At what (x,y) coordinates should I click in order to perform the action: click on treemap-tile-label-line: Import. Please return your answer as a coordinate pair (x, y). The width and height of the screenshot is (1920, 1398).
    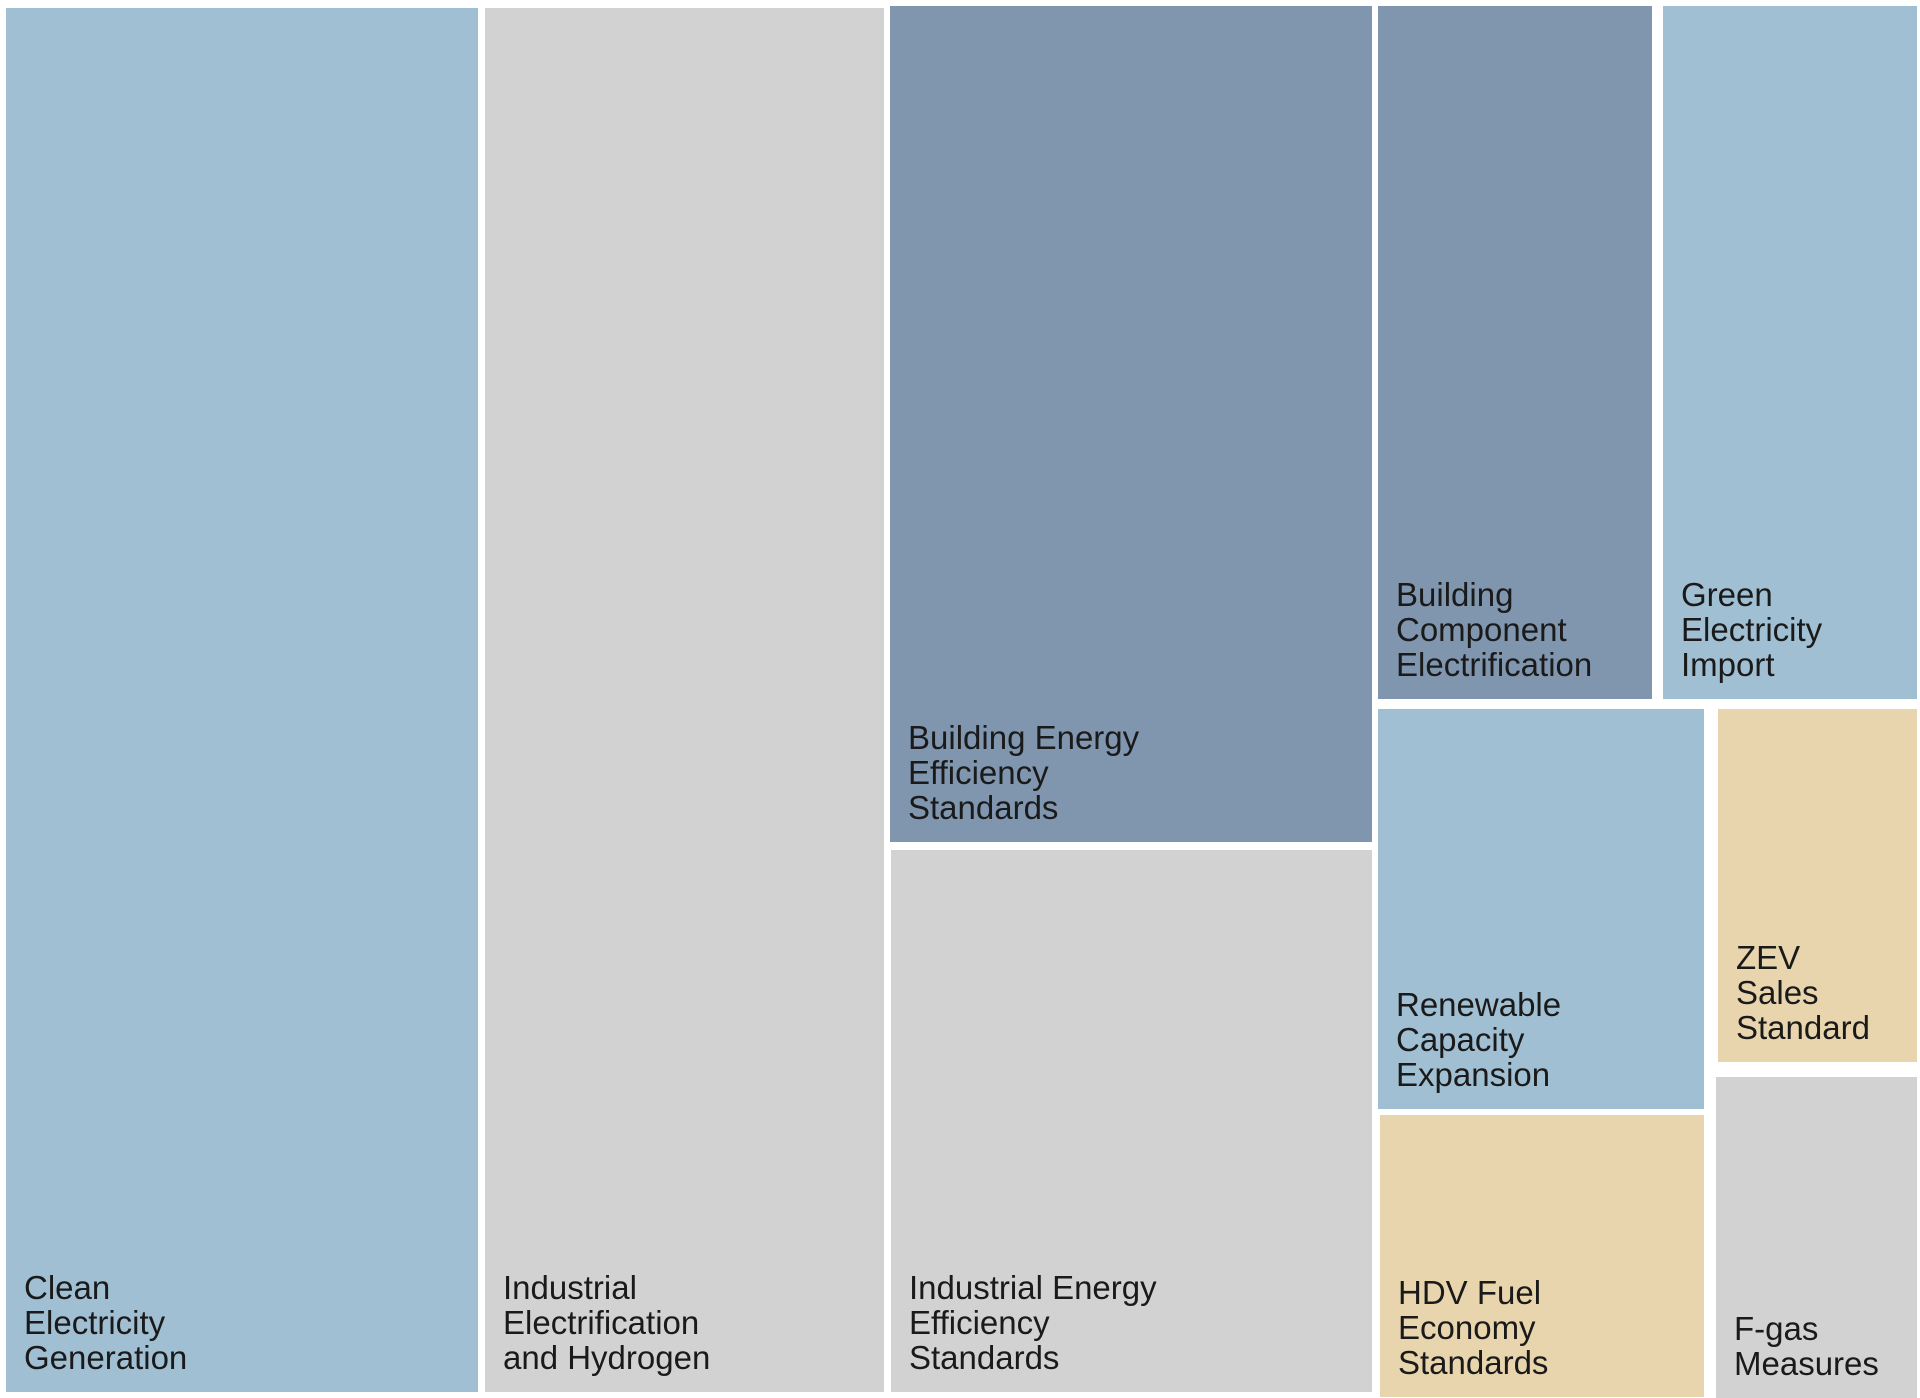
    Looking at the image, I should click on (1728, 664).